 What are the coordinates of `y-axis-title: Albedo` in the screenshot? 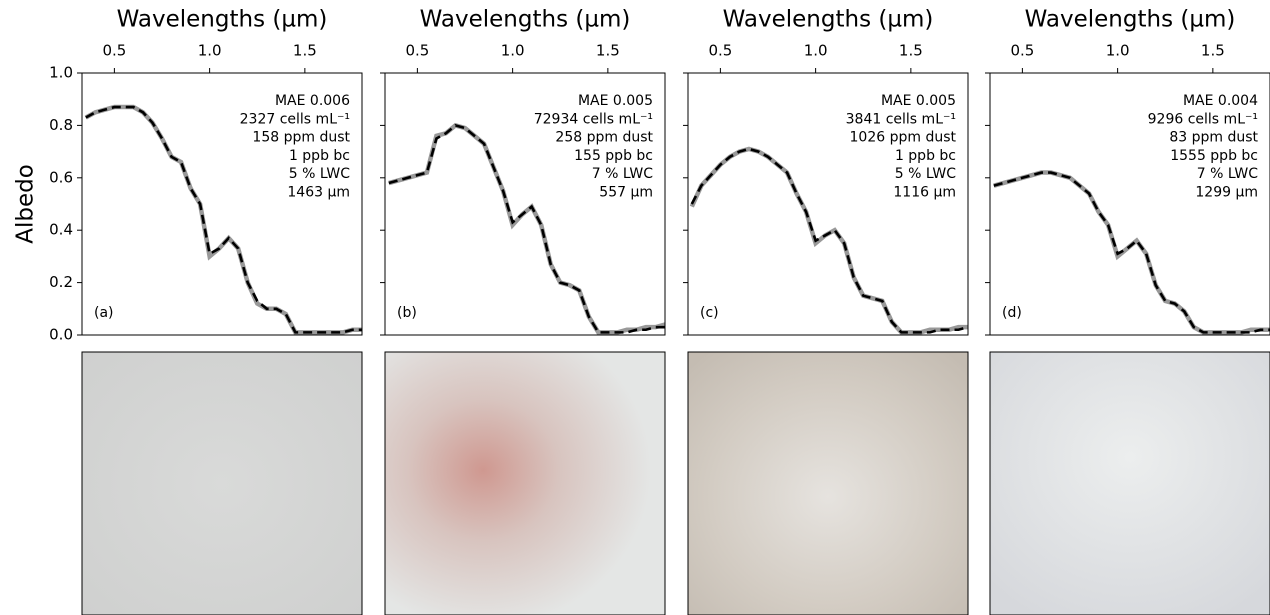 It's located at (26, 204).